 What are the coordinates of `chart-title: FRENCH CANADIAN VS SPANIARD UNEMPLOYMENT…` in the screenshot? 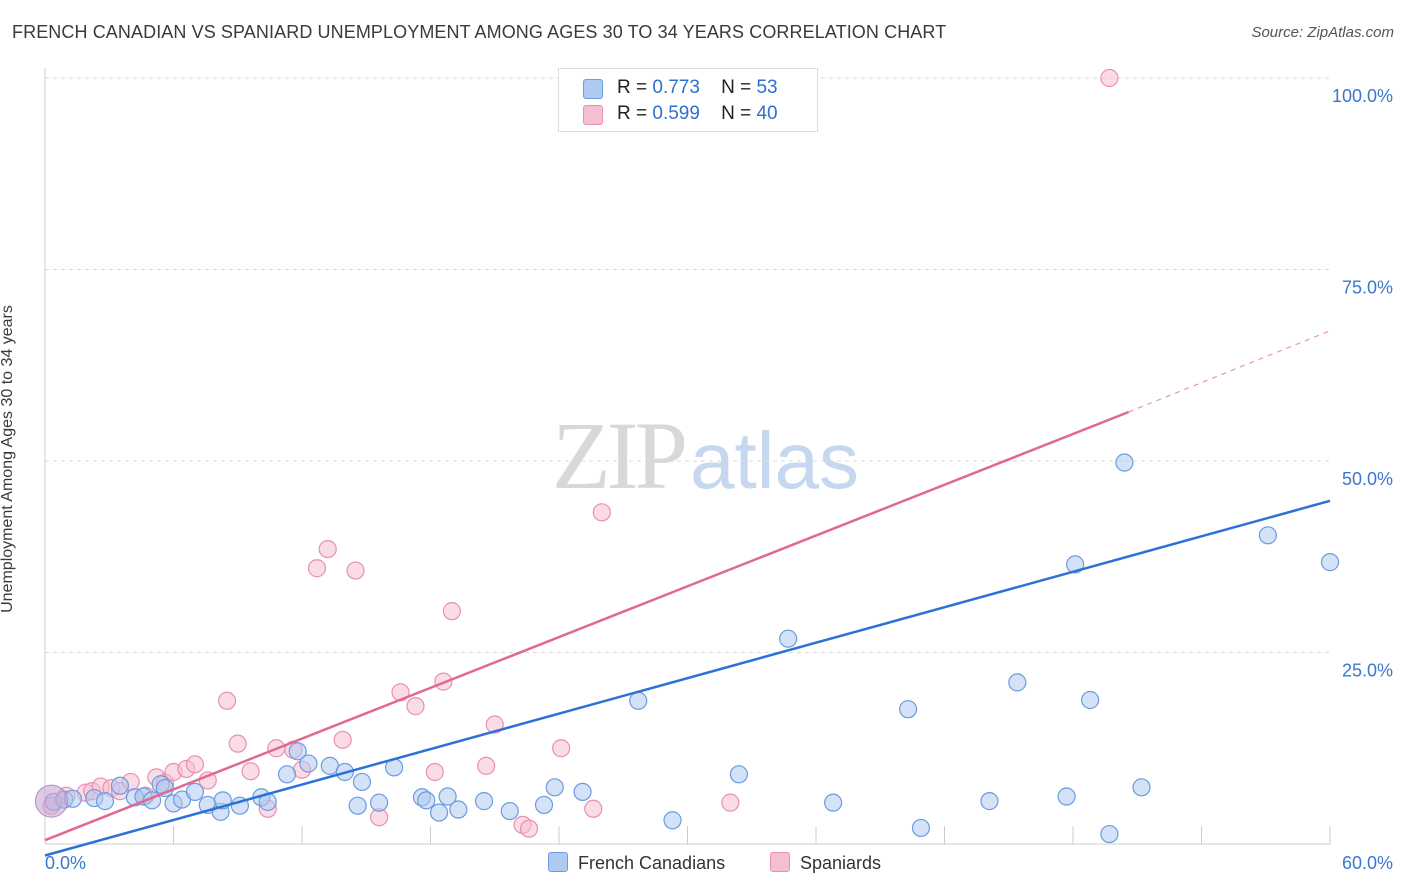 It's located at (479, 32).